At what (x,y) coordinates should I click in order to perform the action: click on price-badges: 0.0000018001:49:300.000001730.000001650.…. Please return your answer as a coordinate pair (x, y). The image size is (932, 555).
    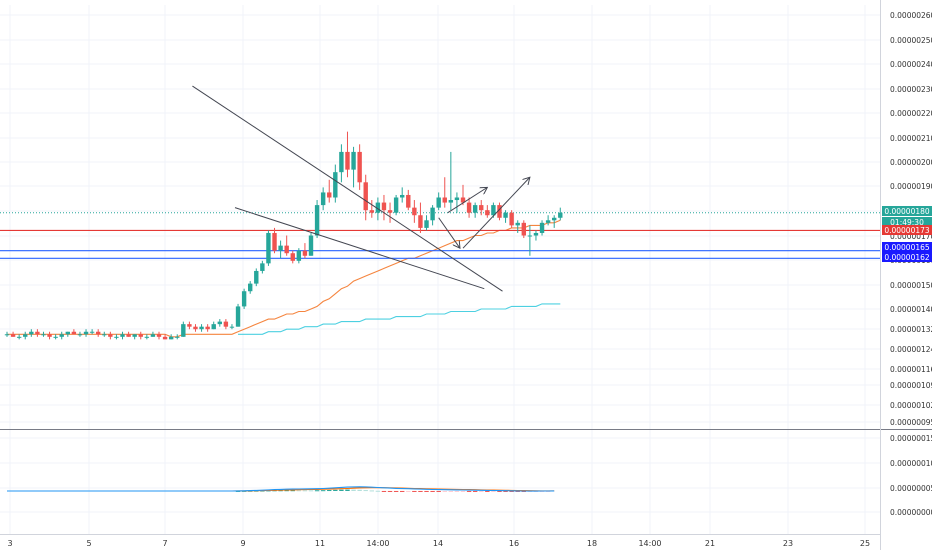
    Looking at the image, I should click on (907, 234).